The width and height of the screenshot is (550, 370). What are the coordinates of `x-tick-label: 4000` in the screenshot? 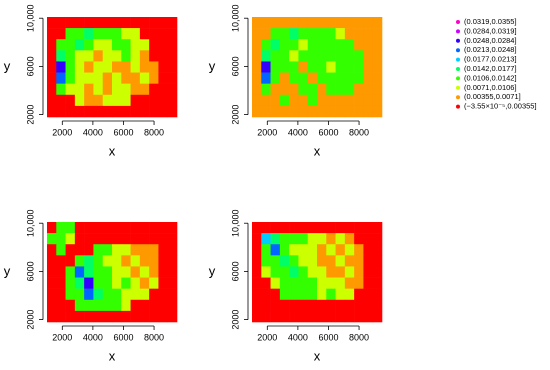 It's located at (298, 132).